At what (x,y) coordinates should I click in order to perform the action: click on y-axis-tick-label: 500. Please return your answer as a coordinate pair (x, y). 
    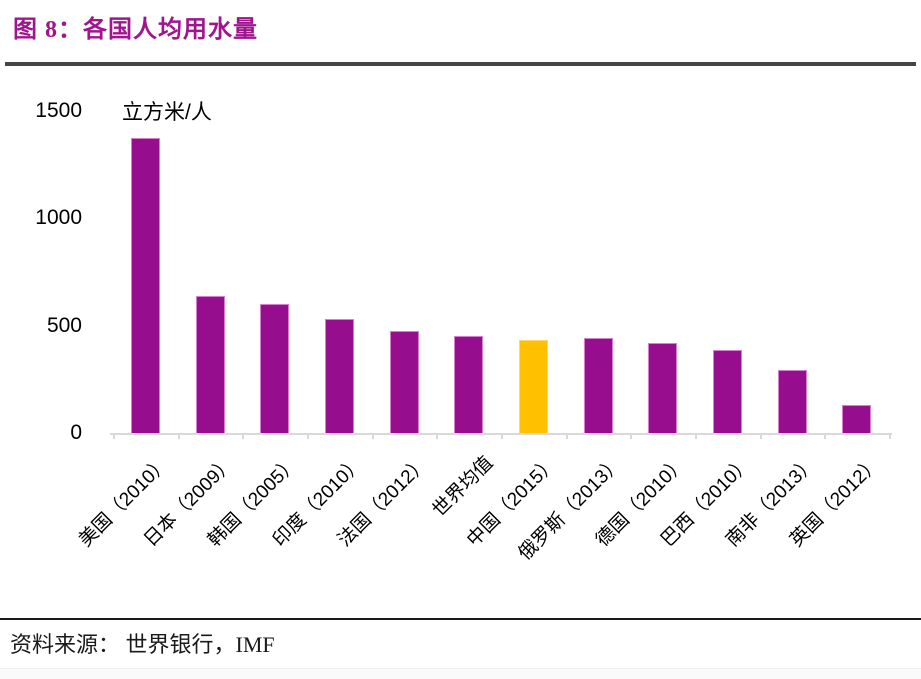
    Looking at the image, I should click on (64, 325).